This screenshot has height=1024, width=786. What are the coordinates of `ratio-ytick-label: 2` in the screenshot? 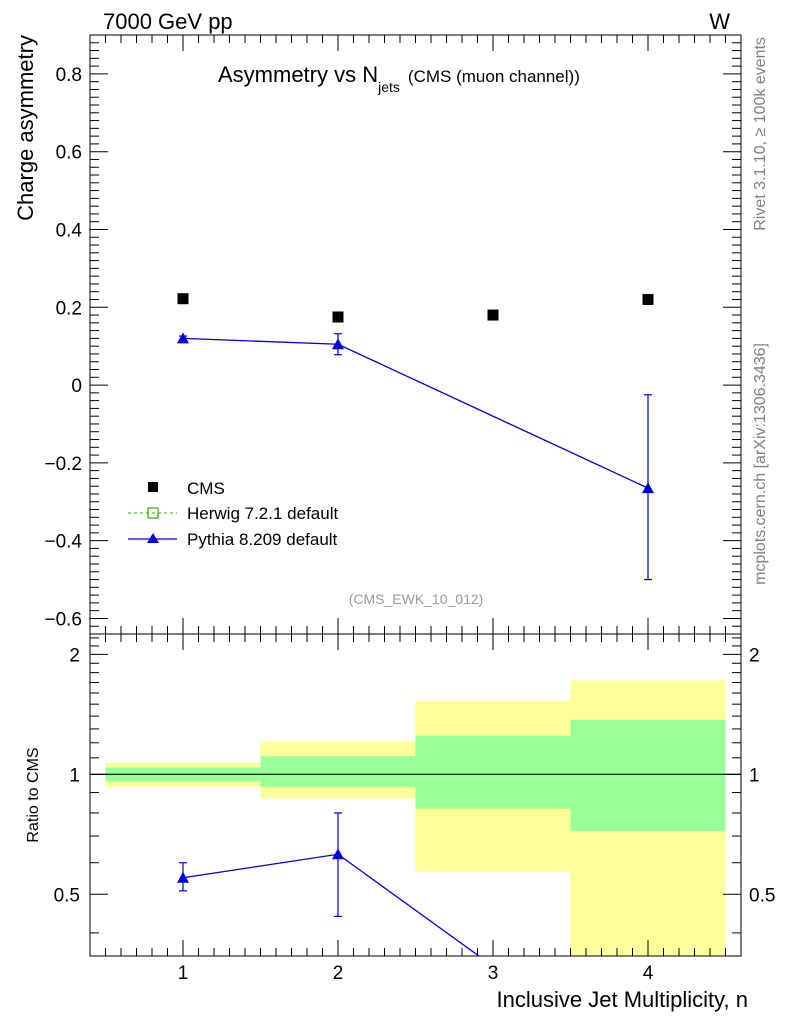 It's located at (74, 655).